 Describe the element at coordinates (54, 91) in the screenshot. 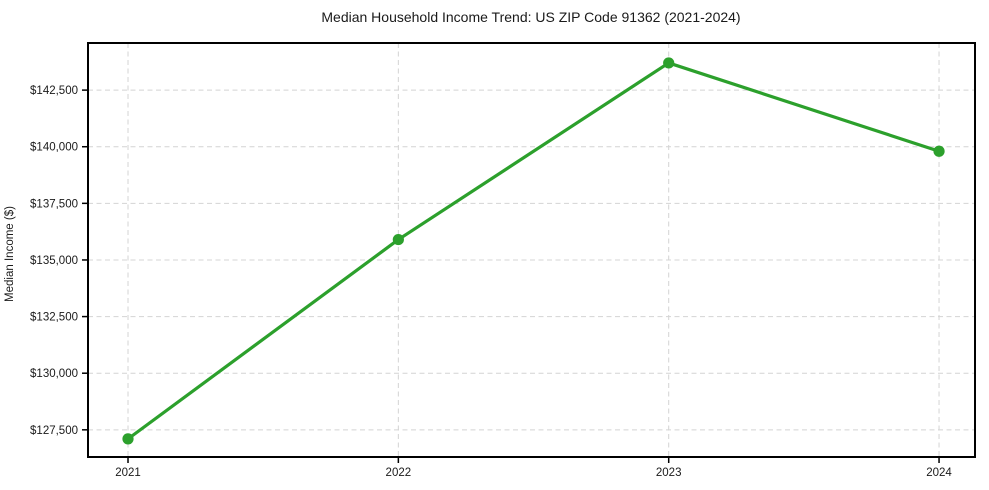

I see `y-tick-label: $142,500` at that location.